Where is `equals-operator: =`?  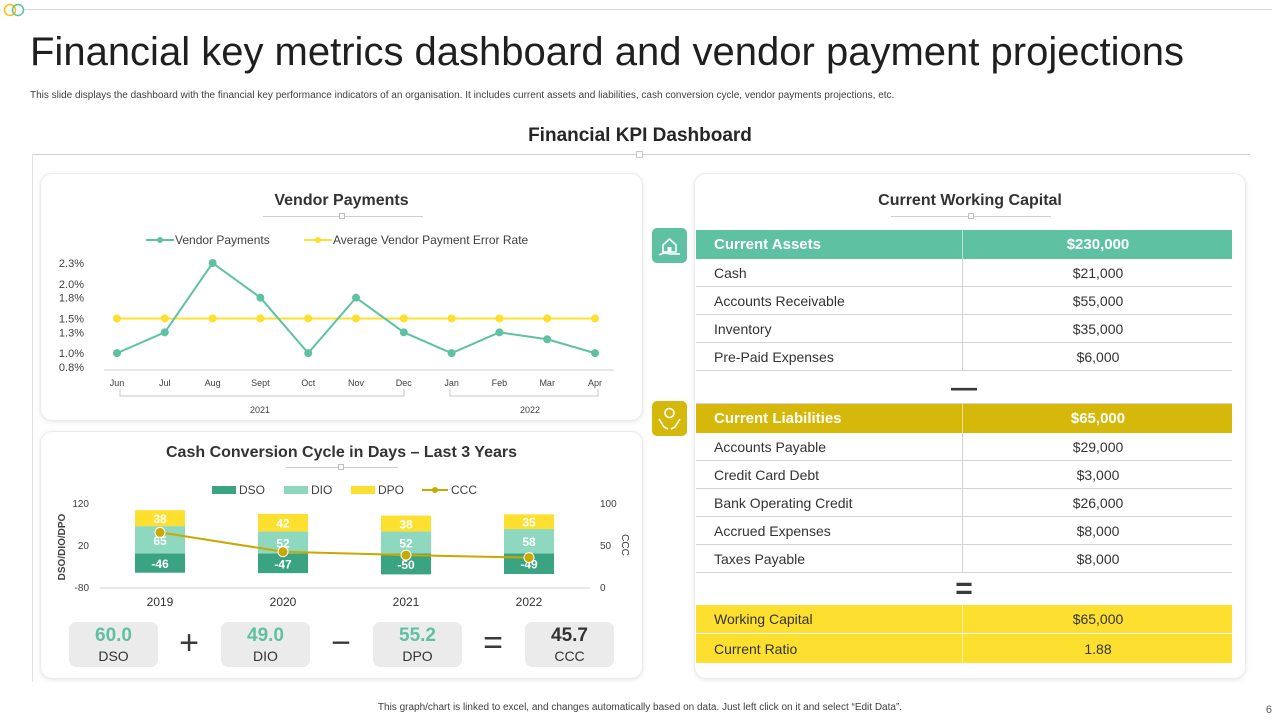
equals-operator: = is located at coordinates (493, 643).